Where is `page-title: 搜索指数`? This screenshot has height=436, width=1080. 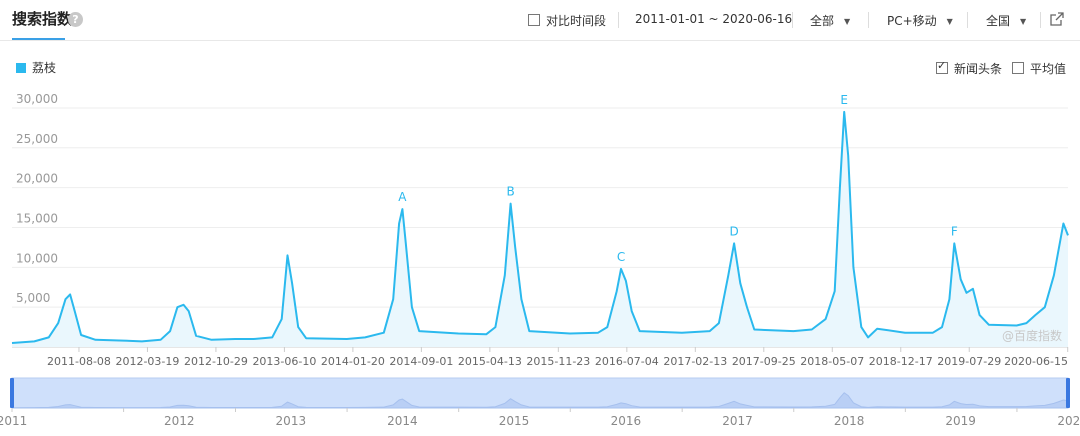 page-title: 搜索指数 is located at coordinates (42, 19).